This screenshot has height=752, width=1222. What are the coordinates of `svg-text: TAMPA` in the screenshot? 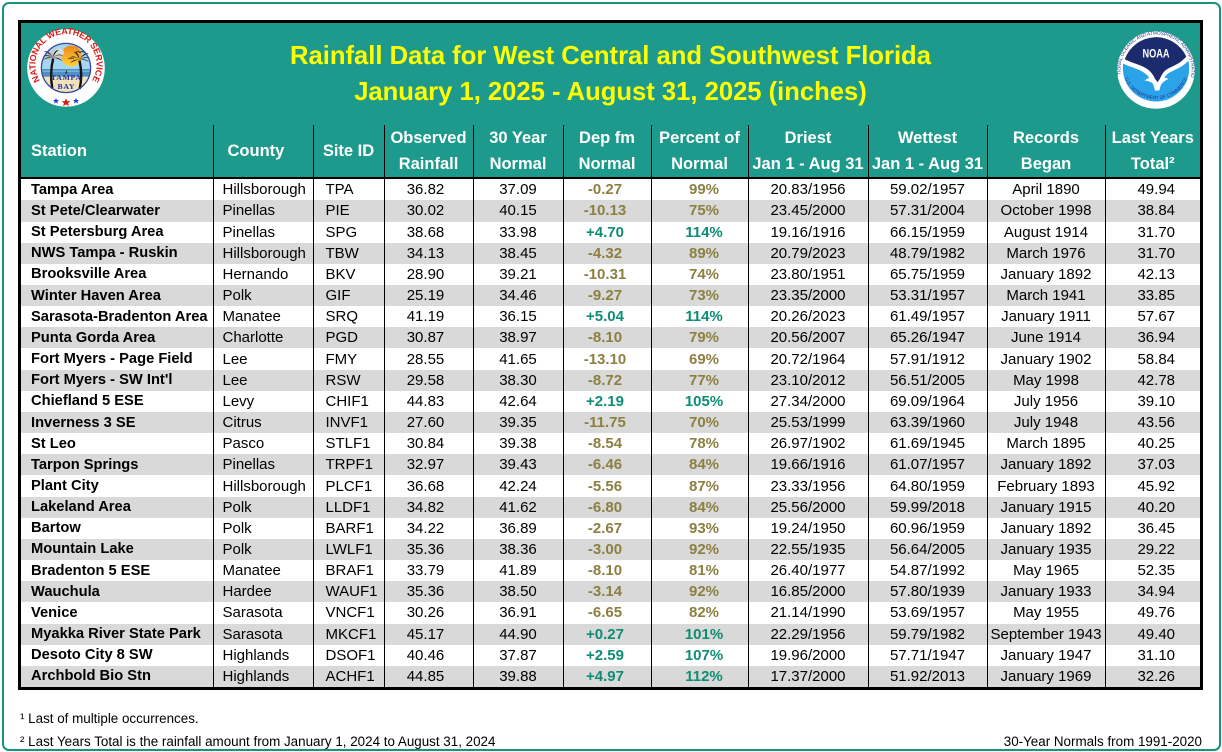 It's located at (66, 77).